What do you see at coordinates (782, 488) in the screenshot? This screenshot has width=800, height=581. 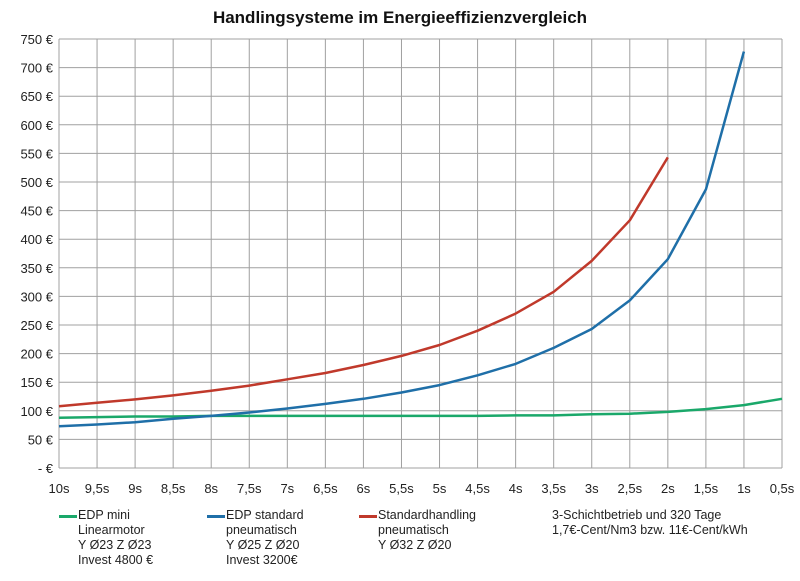 I see `x-tick-label: 0,5s` at bounding box center [782, 488].